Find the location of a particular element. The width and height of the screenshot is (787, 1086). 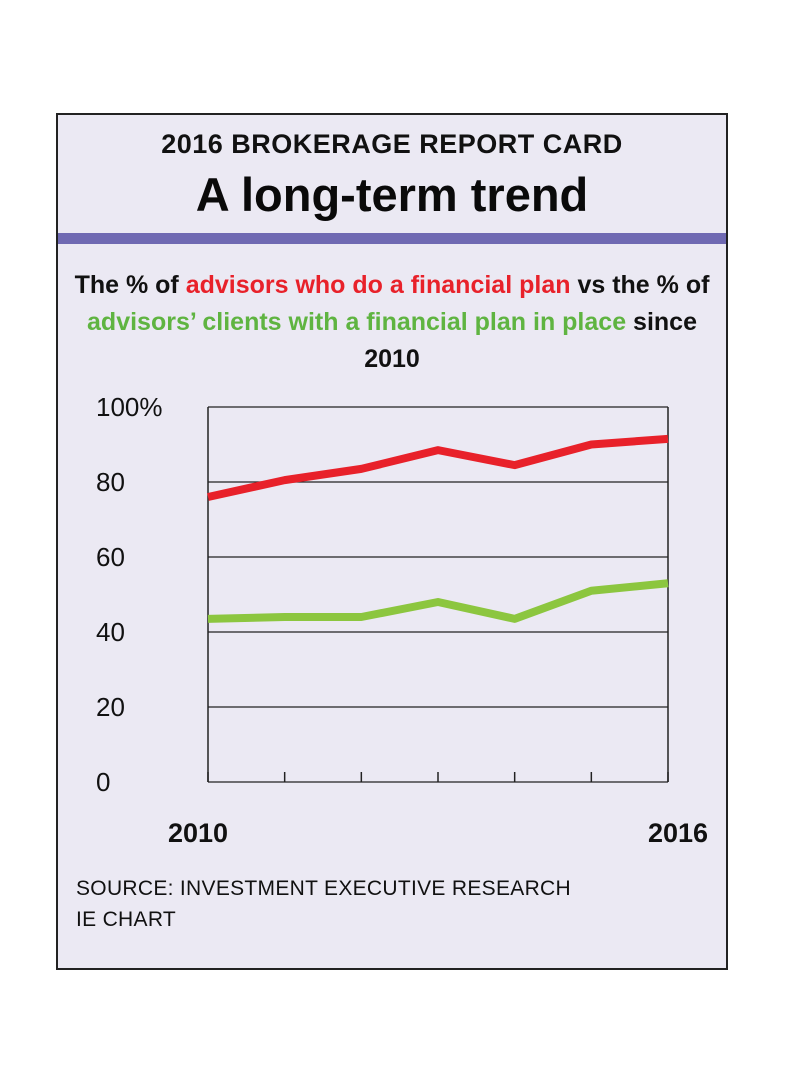

credit-line: IE CHART is located at coordinates (126, 919).